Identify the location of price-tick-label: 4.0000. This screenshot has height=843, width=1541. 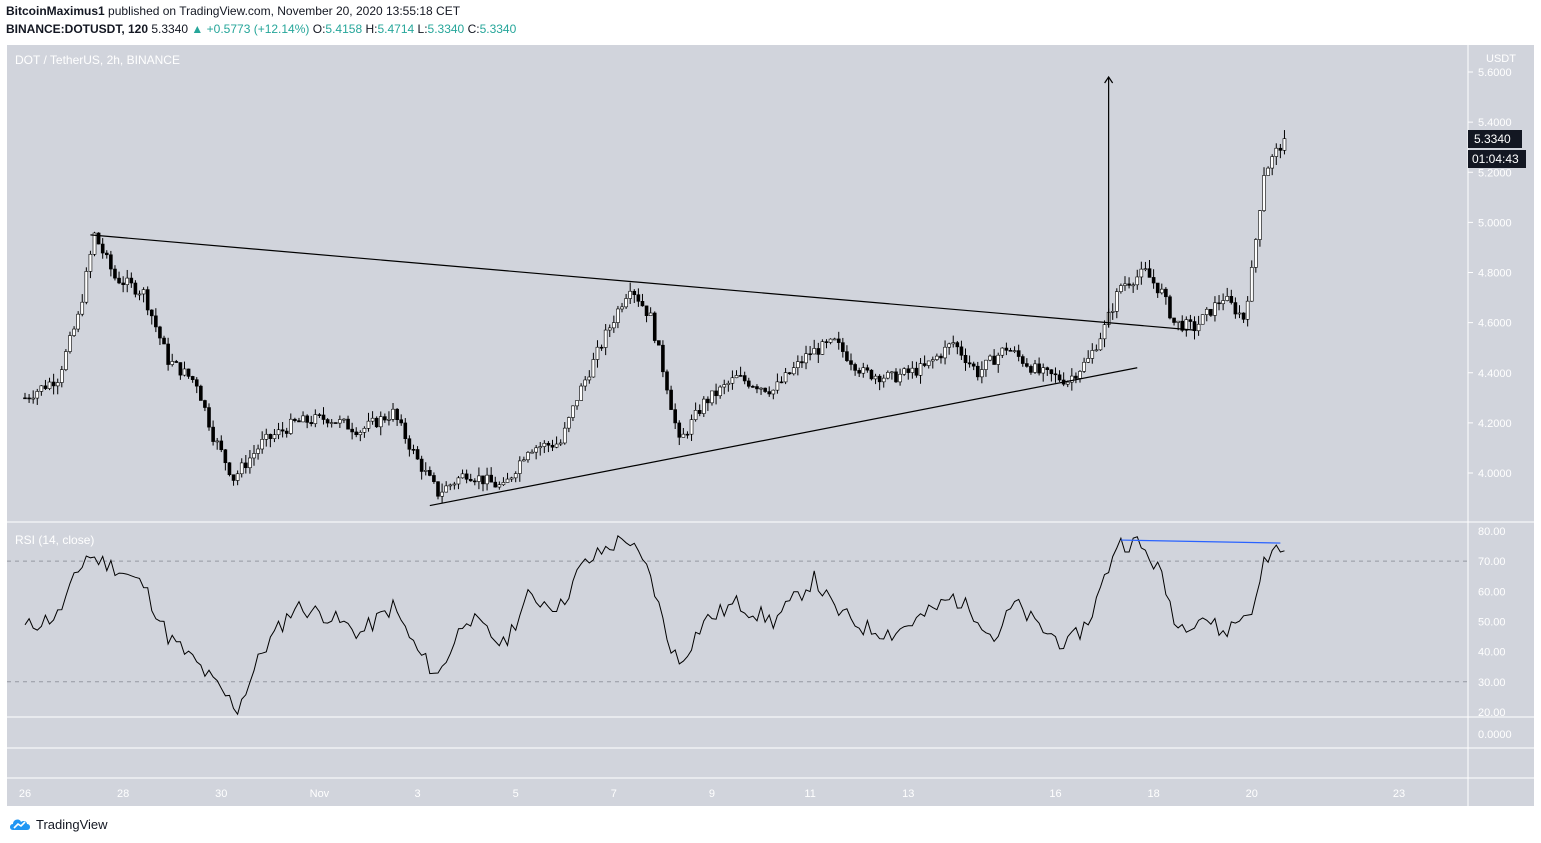
(1495, 474).